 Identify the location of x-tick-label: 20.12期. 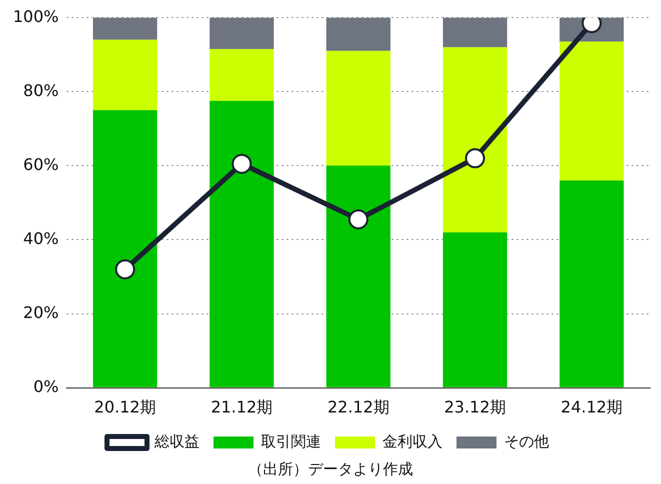
(125, 407).